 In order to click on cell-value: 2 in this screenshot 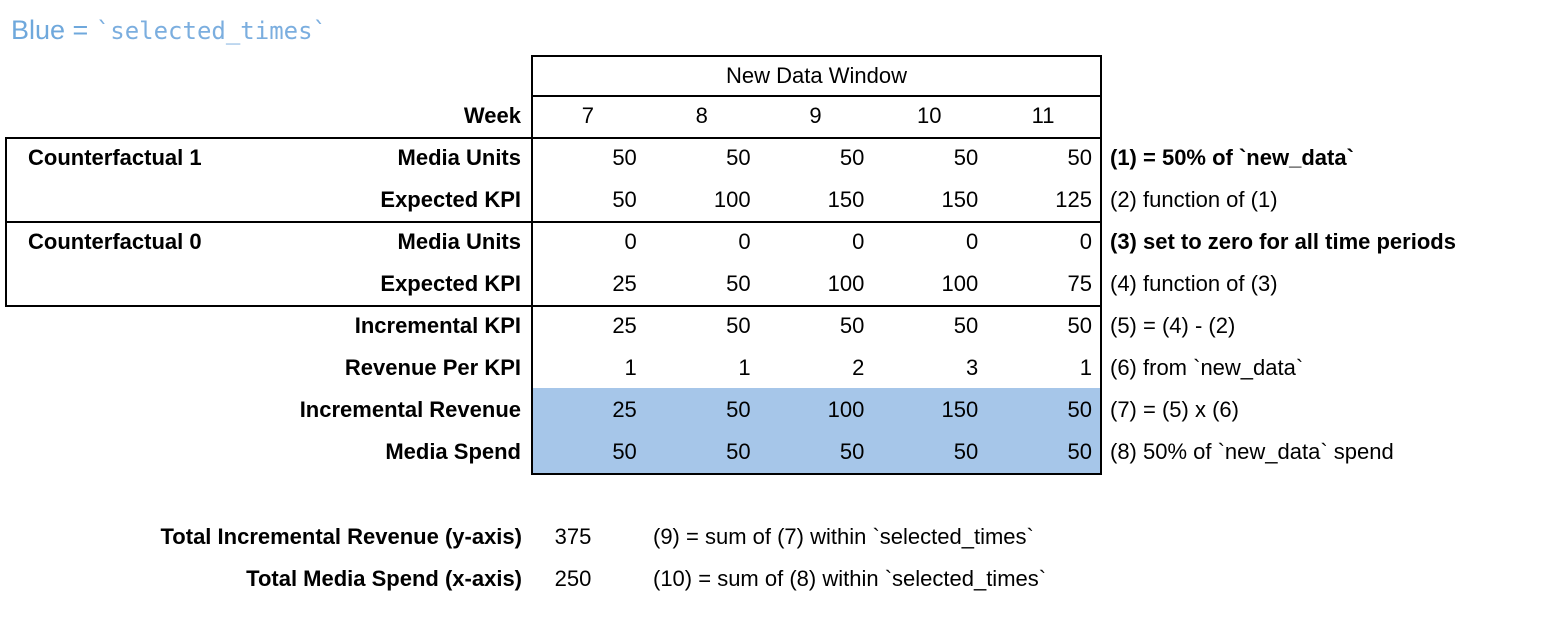, I will do `click(858, 367)`.